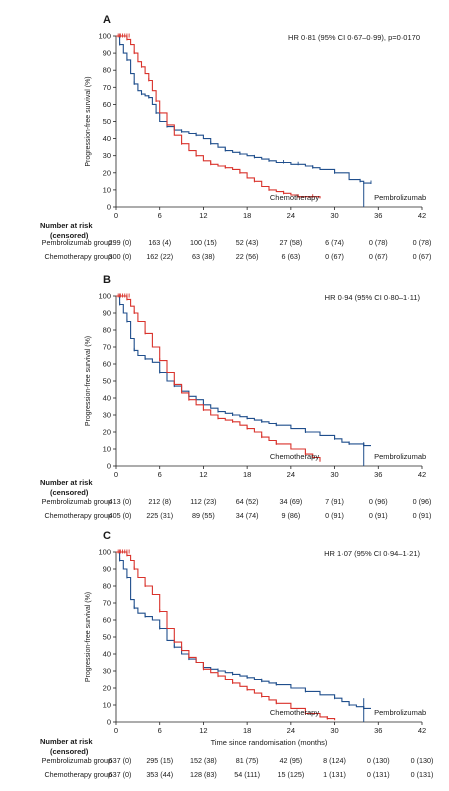  Describe the element at coordinates (354, 37) in the screenshot. I see `hazard-ratio-label: HR 0·81 (95% CI 0·67–0·99), p=0·0170` at that location.